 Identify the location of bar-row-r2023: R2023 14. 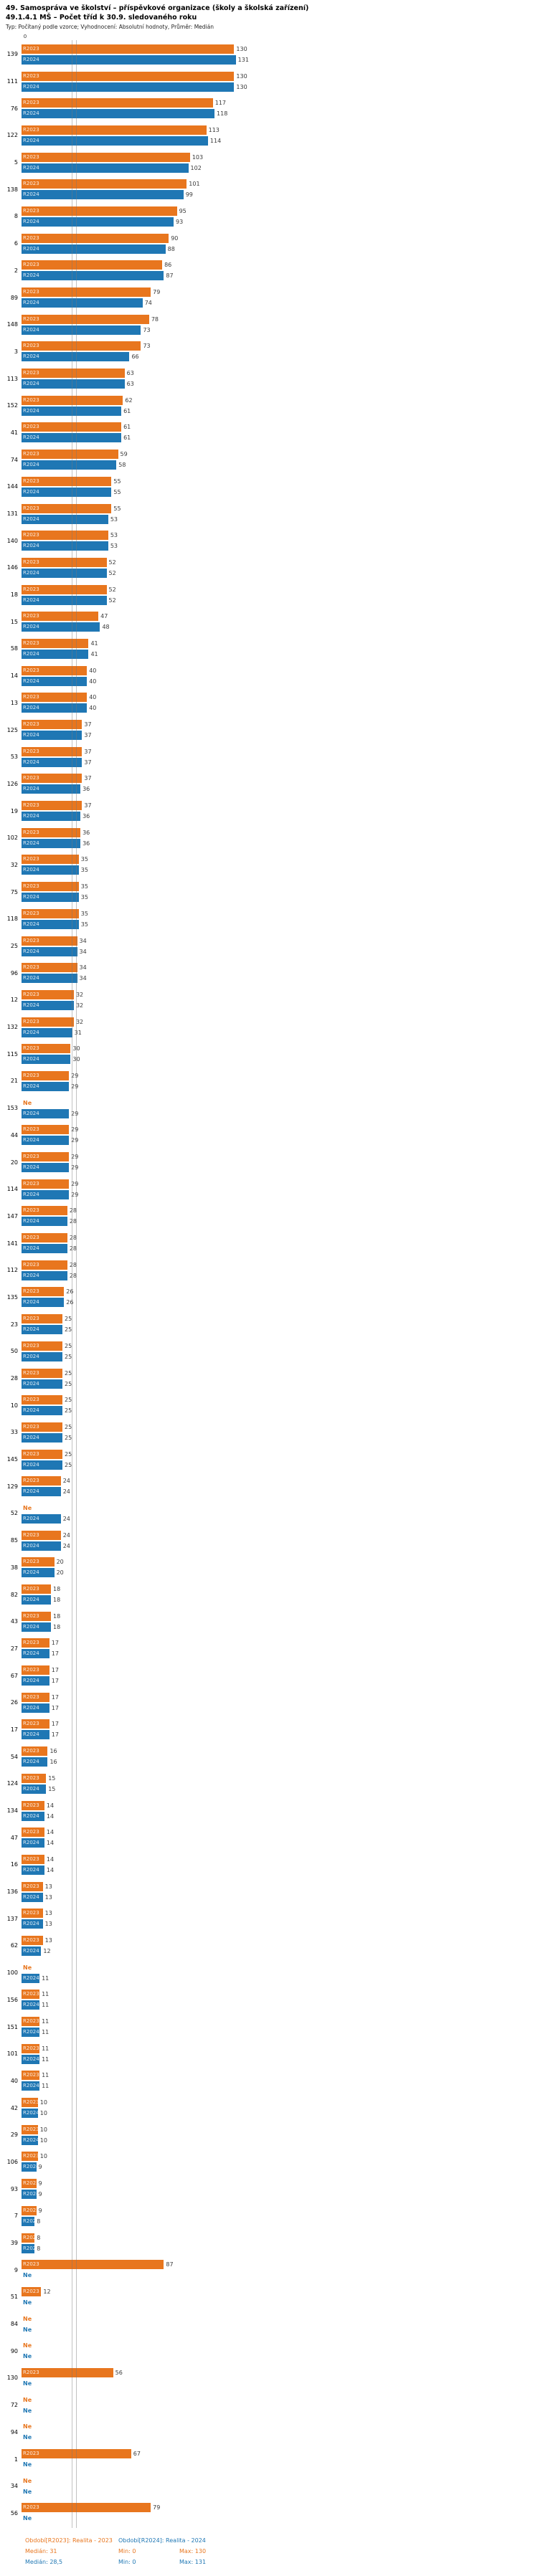
(280, 1805).